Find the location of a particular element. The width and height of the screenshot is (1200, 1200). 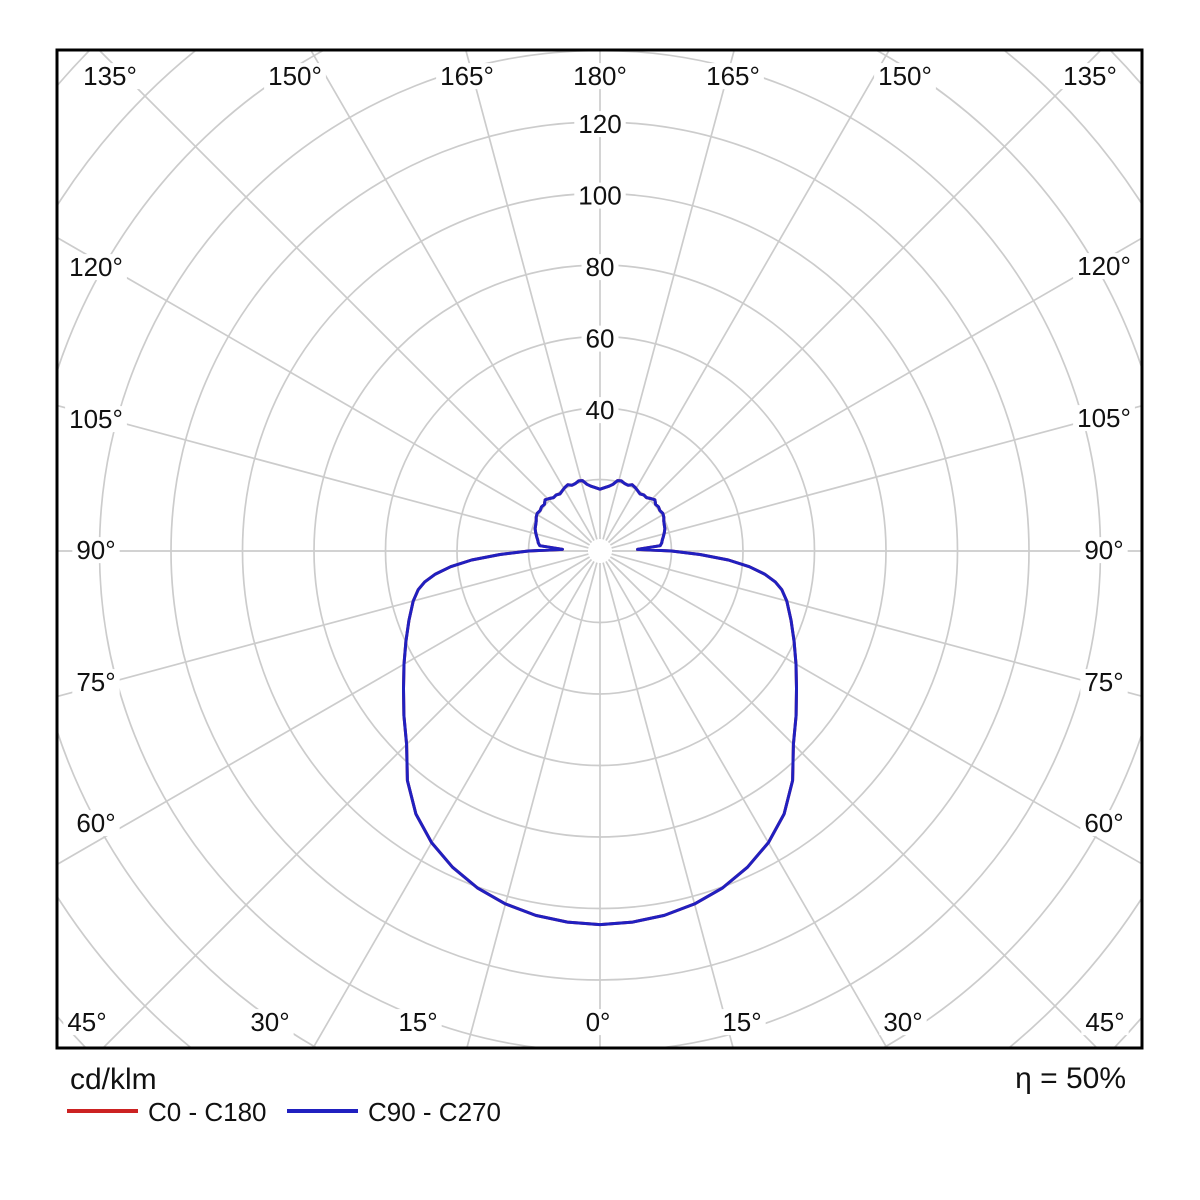

legend-swatch-c90-c270 is located at coordinates (322, 1111).